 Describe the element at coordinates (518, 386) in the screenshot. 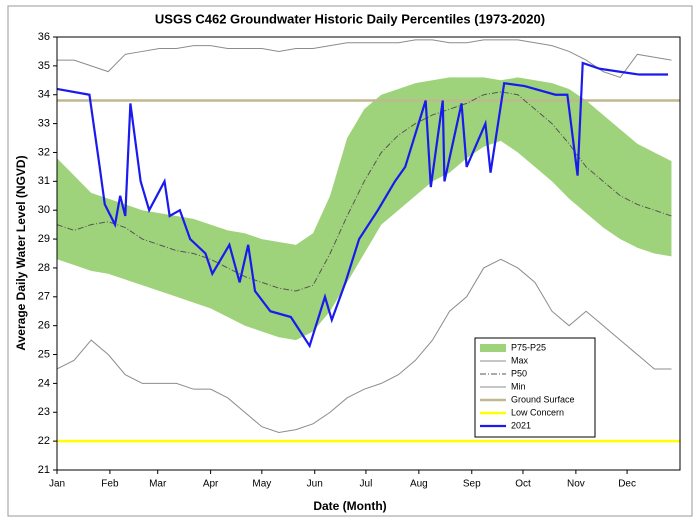

I see `legend-label: Min` at that location.